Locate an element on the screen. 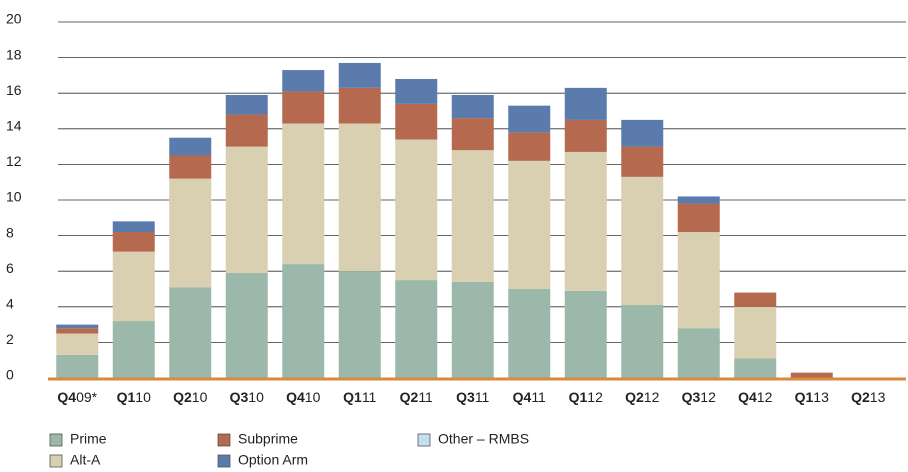 Image resolution: width=908 pixels, height=472 pixels. x-tick-label: Q311 is located at coordinates (472, 397).